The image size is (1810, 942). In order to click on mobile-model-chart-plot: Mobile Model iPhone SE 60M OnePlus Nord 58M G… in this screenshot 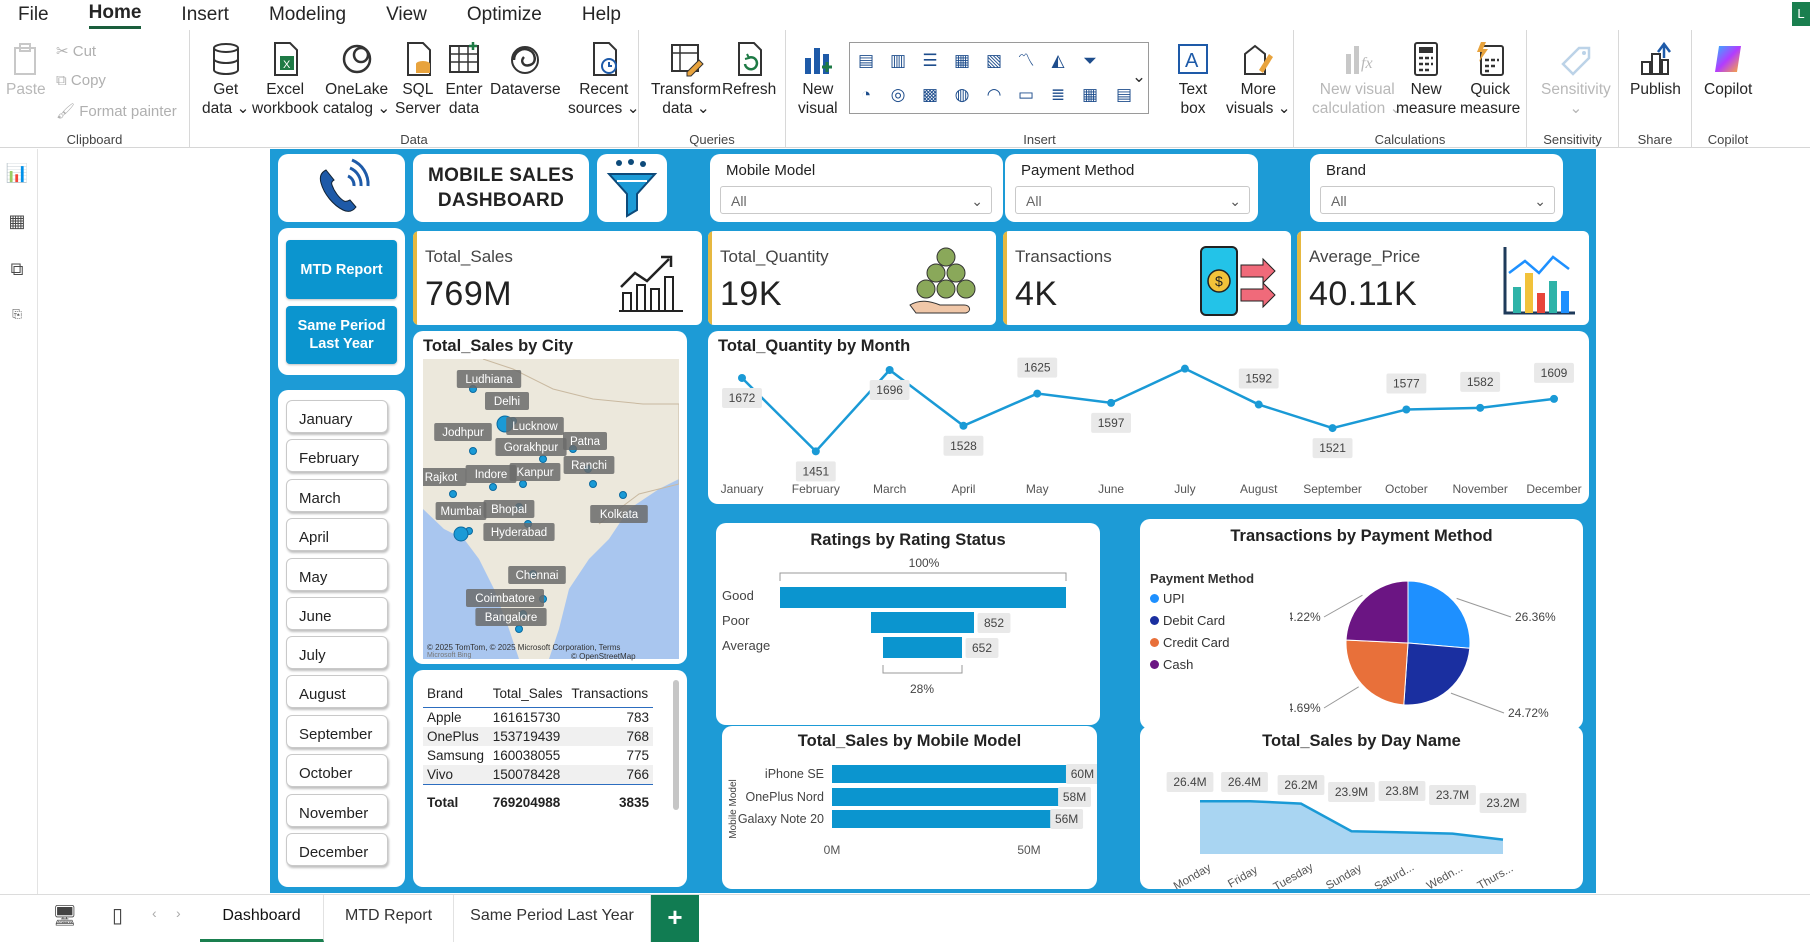, I will do `click(909, 821)`.